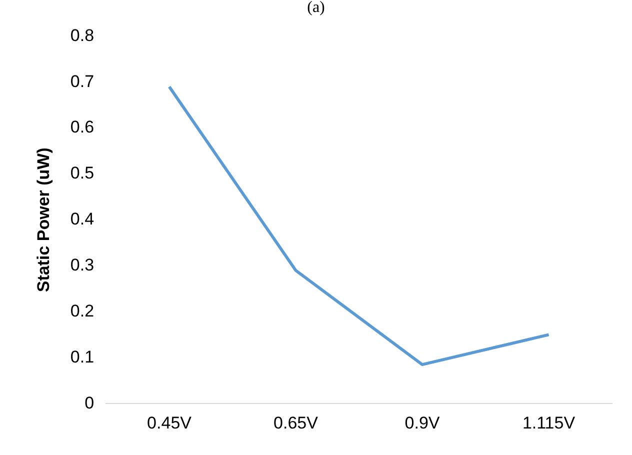  What do you see at coordinates (82, 81) in the screenshot?
I see `y-tick-label: 0.7` at bounding box center [82, 81].